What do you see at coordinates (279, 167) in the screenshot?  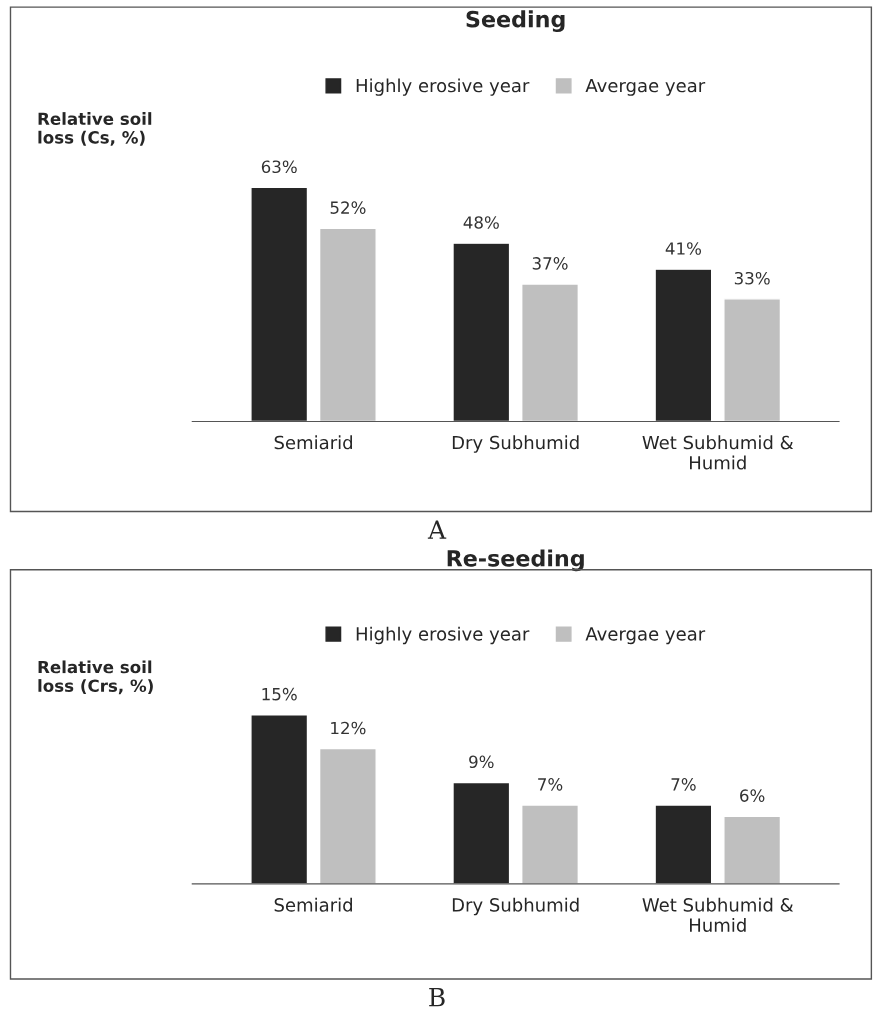 I see `data-label: 63%` at bounding box center [279, 167].